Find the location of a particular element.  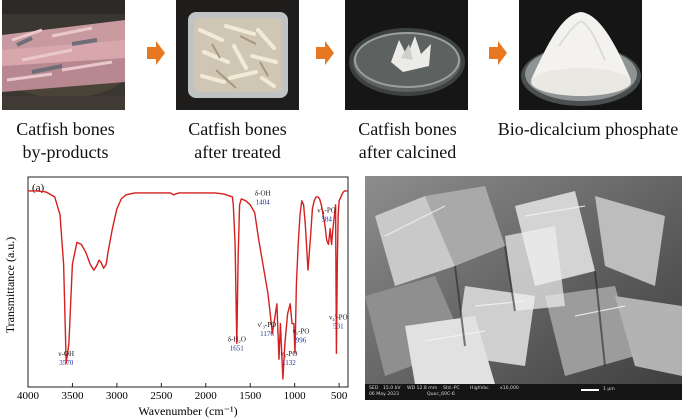

x-tick-label: 3000 is located at coordinates (117, 396).